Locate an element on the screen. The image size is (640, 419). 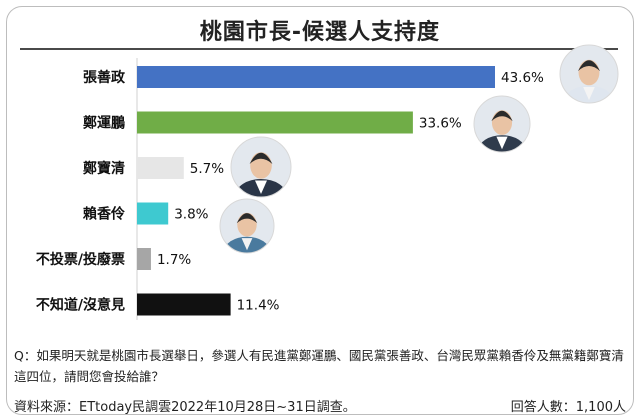
category-label-3: 賴香伶 is located at coordinates (104, 214).